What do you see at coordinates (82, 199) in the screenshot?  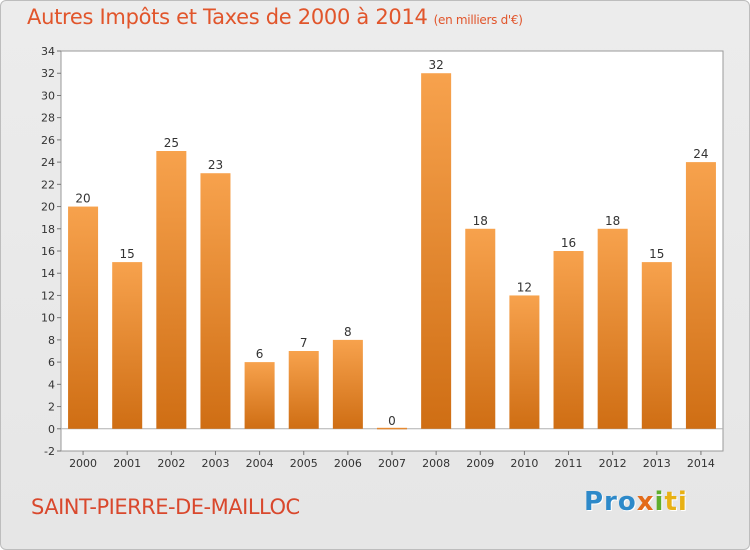 I see `bar-value-label: 20` at bounding box center [82, 199].